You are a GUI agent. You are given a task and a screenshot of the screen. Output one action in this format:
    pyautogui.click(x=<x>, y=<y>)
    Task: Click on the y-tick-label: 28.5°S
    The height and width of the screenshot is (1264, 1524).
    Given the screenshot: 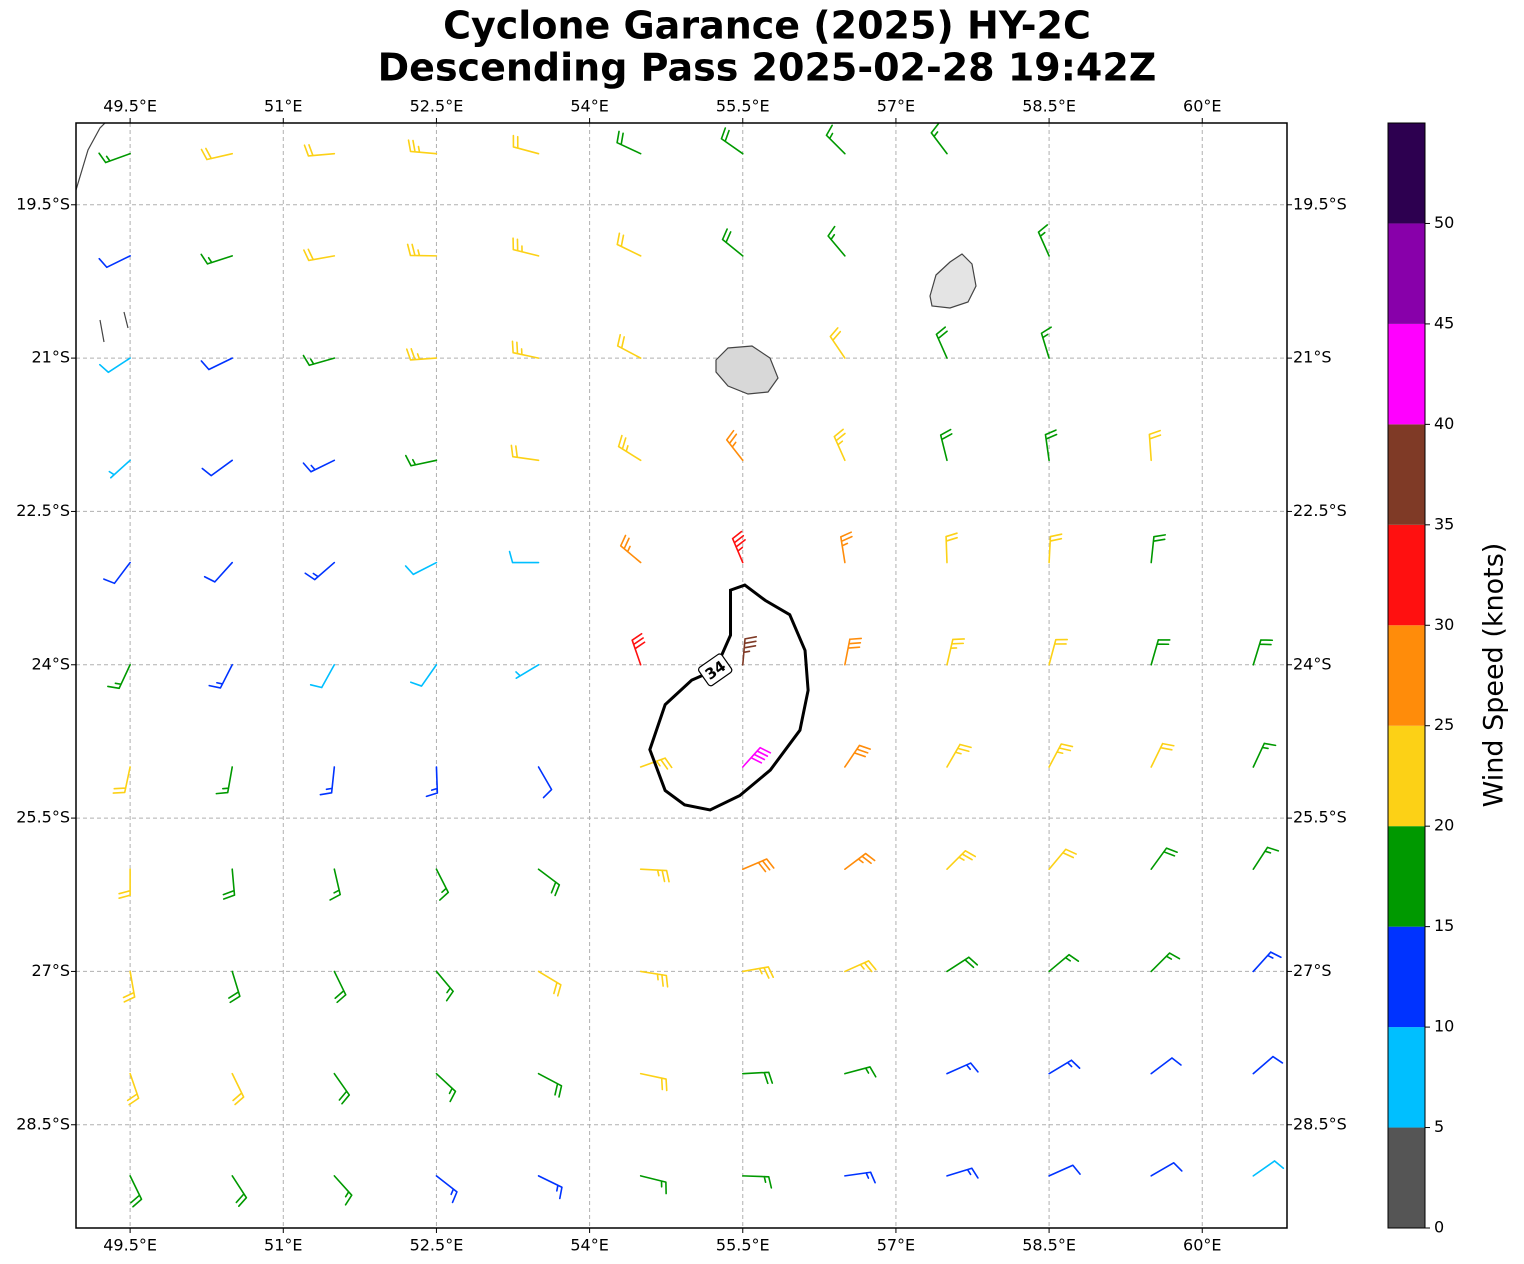 What is the action you would take?
    pyautogui.click(x=43, y=1123)
    